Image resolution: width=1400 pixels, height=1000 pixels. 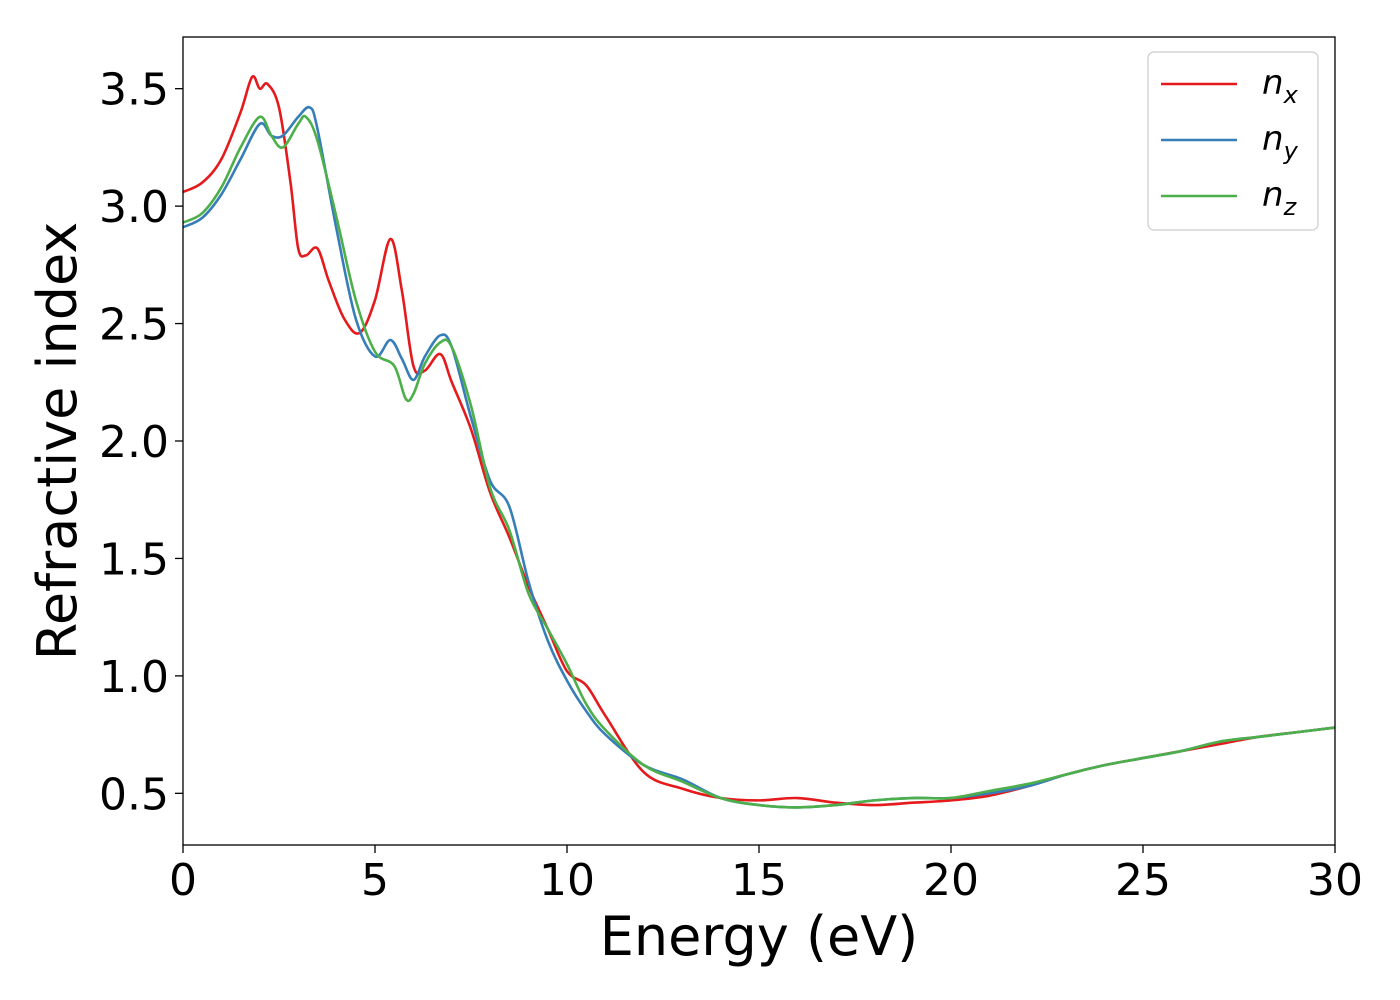 What do you see at coordinates (375, 880) in the screenshot?
I see `x-tick-label: 5` at bounding box center [375, 880].